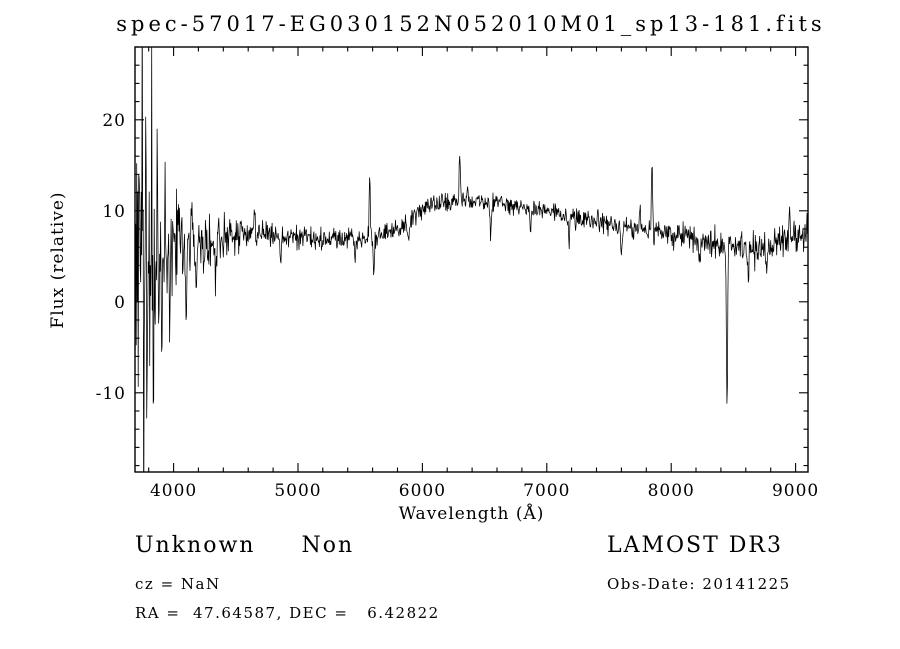 The image size is (900, 649). I want to click on x-tick-label: 4000, so click(173, 491).